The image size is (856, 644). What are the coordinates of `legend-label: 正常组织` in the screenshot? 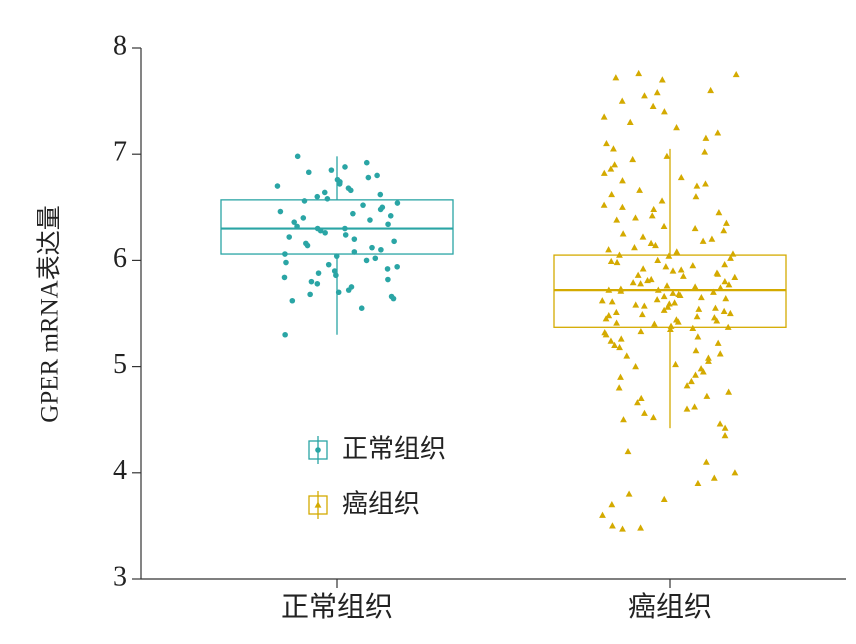 It's located at (394, 450).